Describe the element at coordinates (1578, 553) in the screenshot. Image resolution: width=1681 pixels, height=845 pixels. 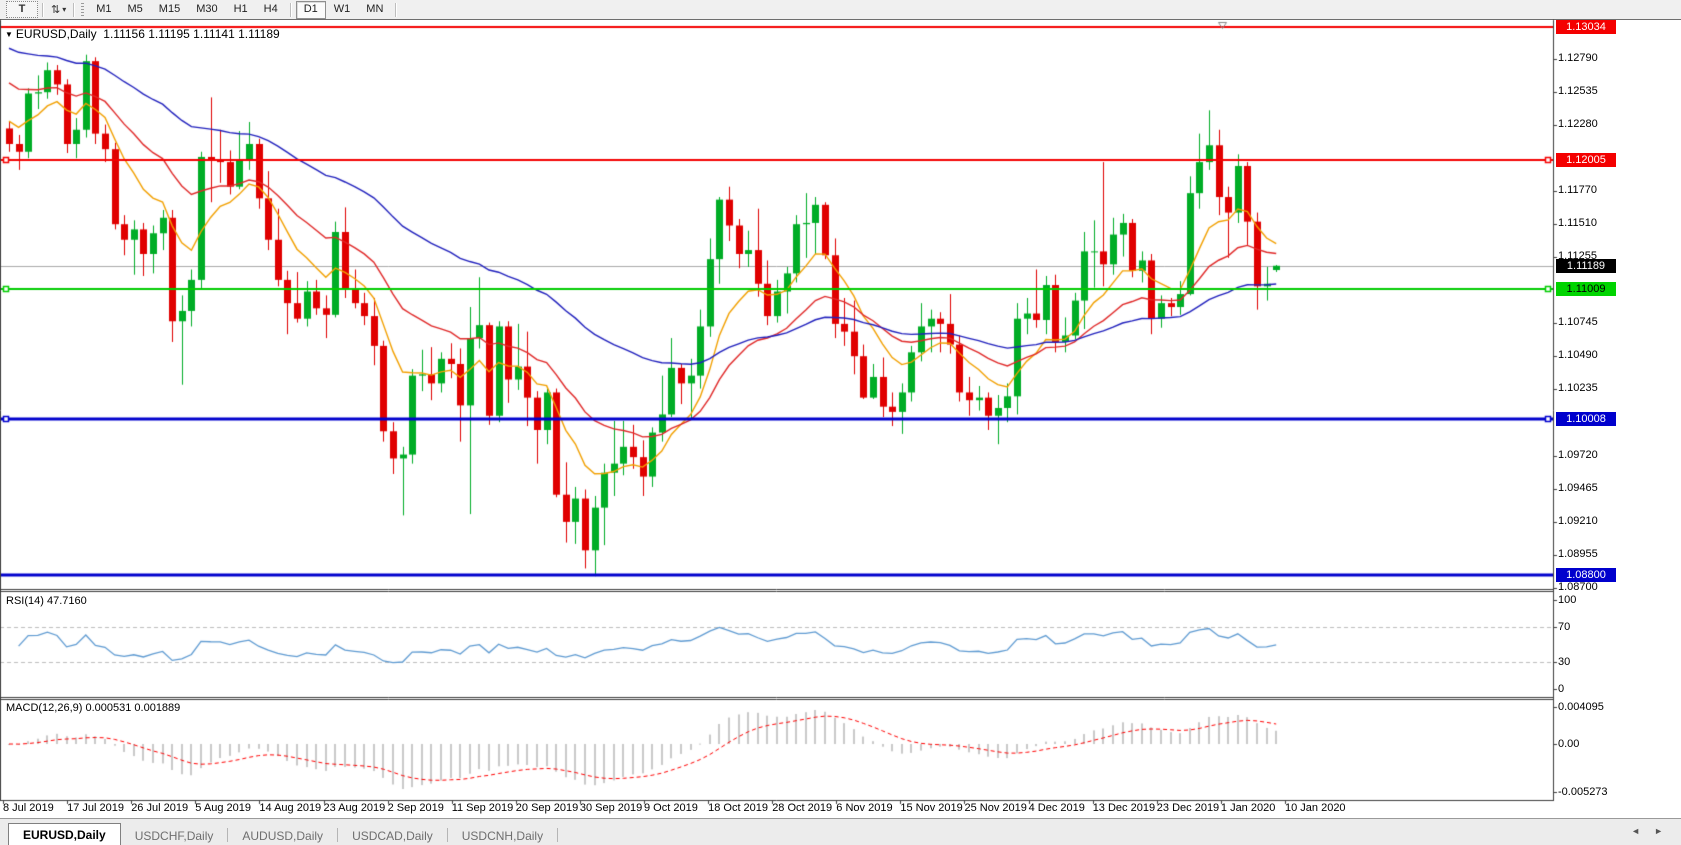
I see `price-tick-label: 1.08955` at that location.